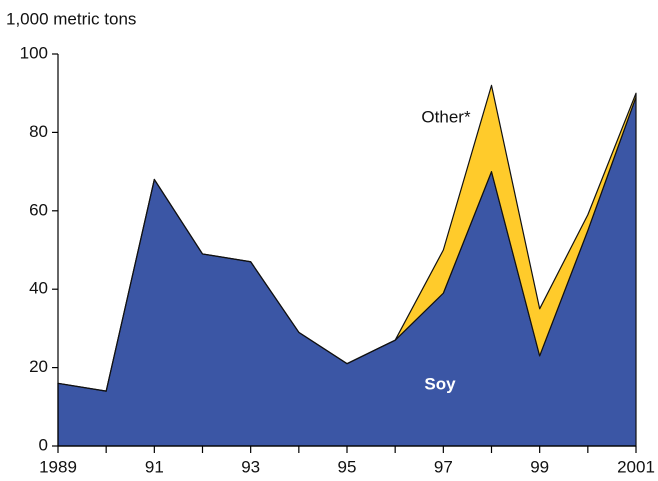  Describe the element at coordinates (38, 131) in the screenshot. I see `y-tick-label: 80` at that location.